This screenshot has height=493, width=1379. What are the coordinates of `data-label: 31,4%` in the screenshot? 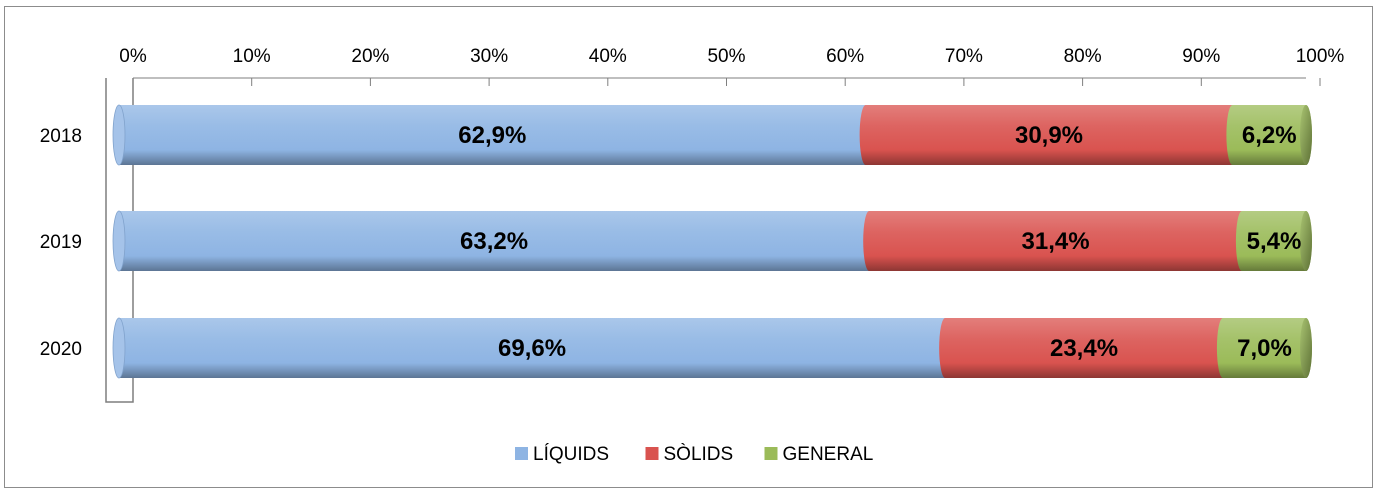 It's located at (1056, 241).